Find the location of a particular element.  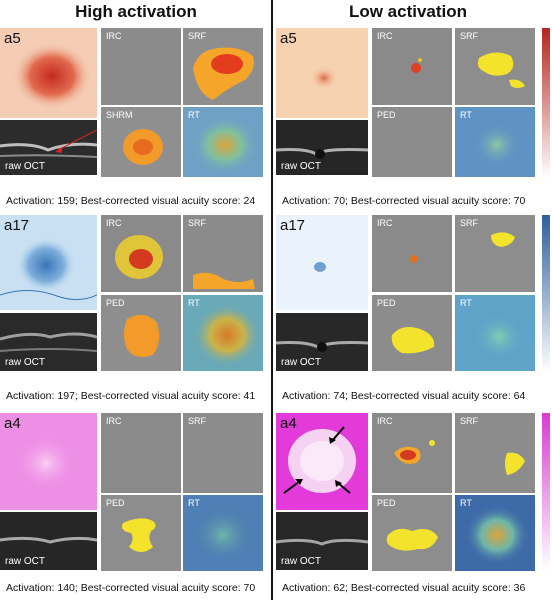

irc-map-high-a4: IRC is located at coordinates (141, 453).